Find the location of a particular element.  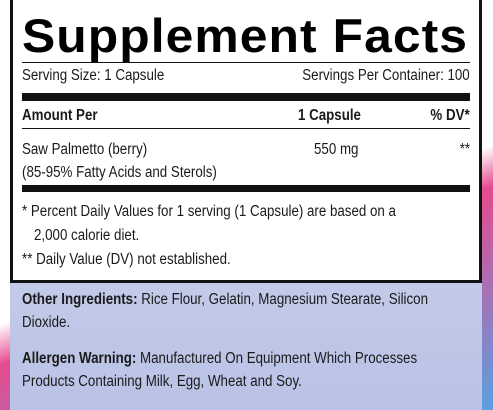

ingredient-amount: 550 mg is located at coordinates (336, 149).